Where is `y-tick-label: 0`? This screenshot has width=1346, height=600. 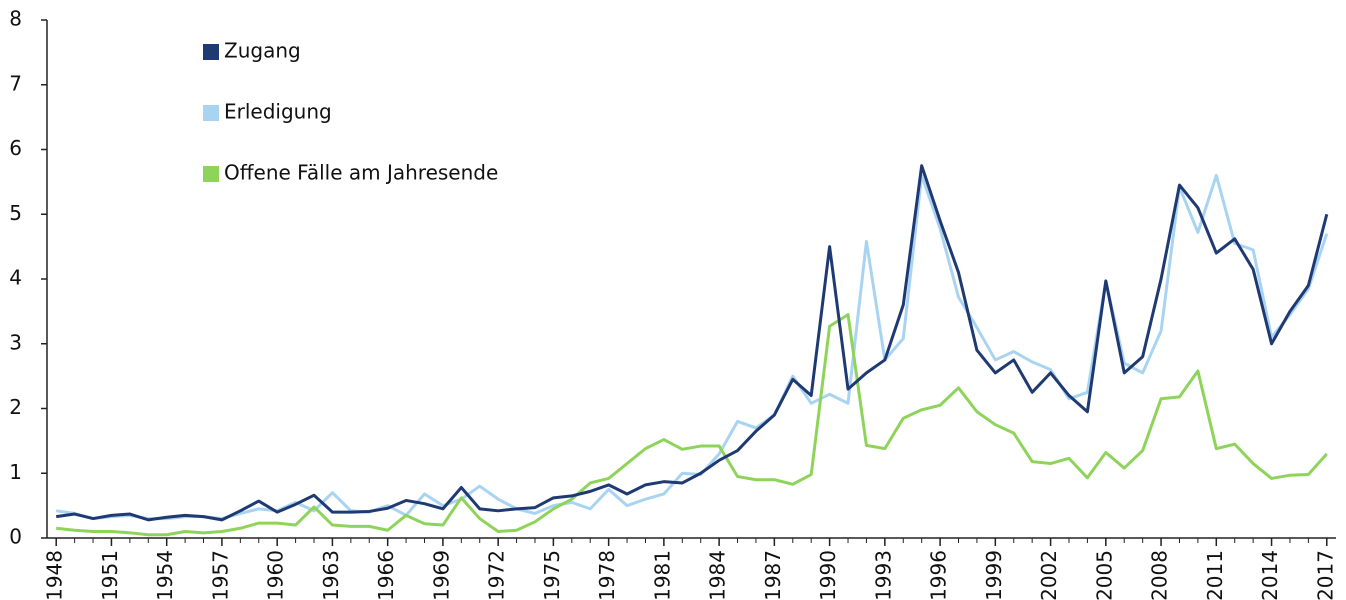
y-tick-label: 0 is located at coordinates (15, 537).